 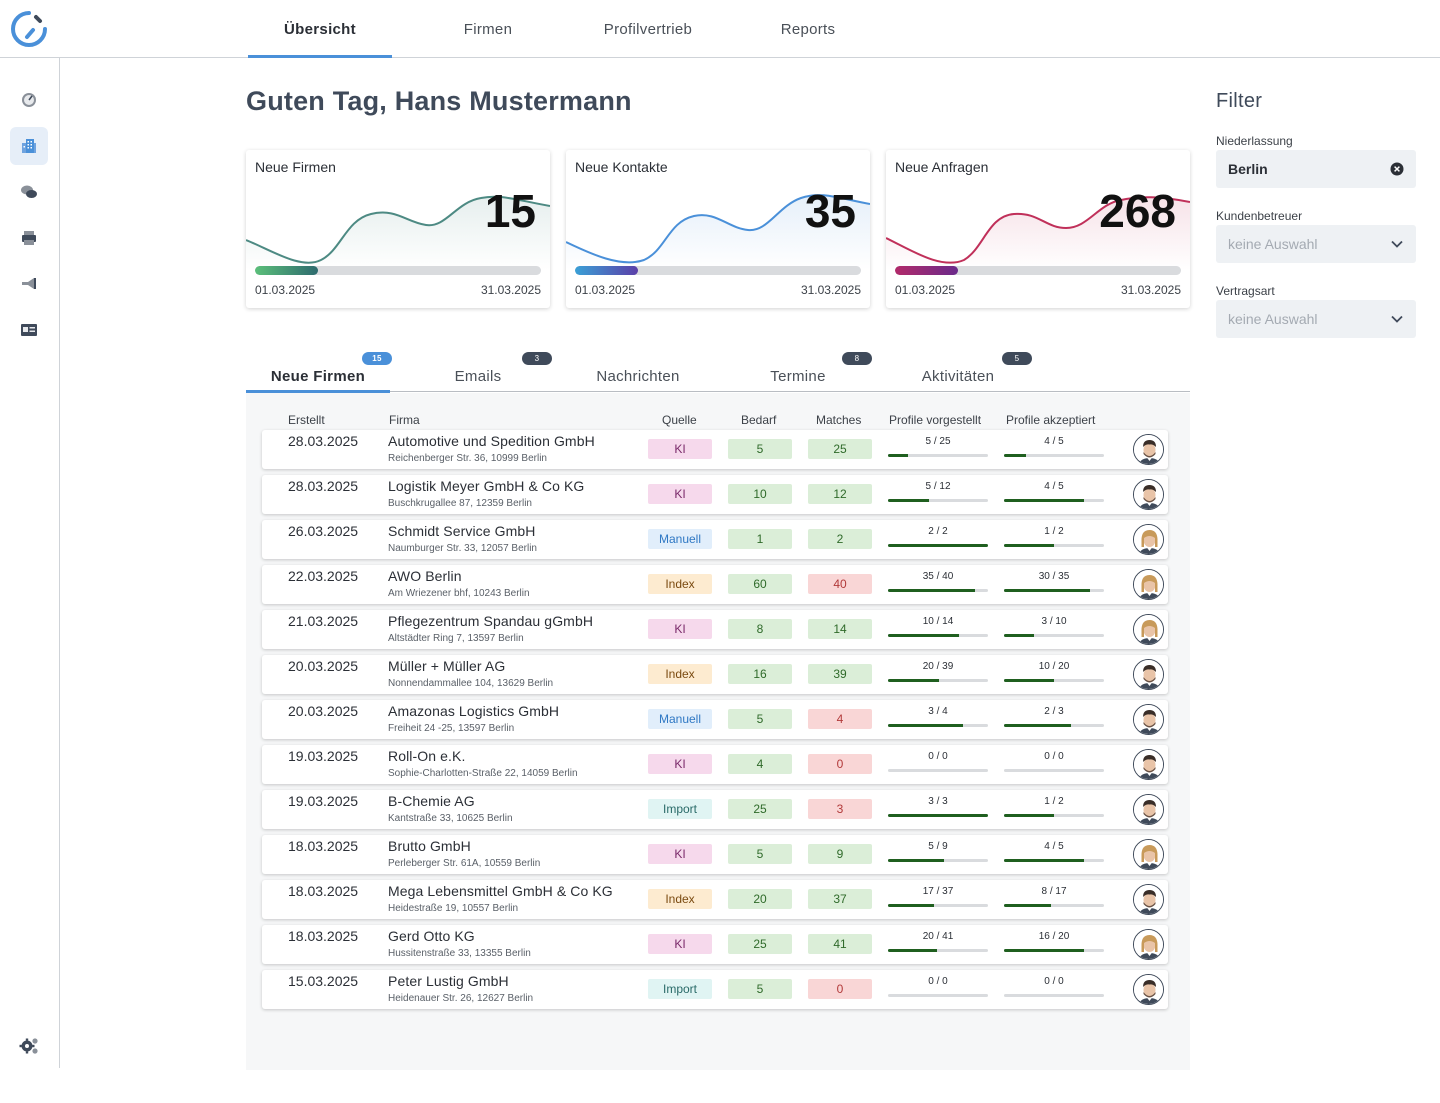 What do you see at coordinates (840, 449) in the screenshot?
I see `row-matches-badge: 25` at bounding box center [840, 449].